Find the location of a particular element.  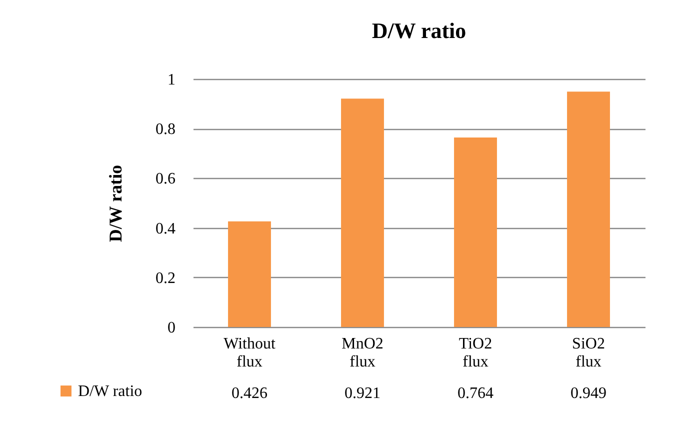

y-tick-label: 0.6 is located at coordinates (166, 179).